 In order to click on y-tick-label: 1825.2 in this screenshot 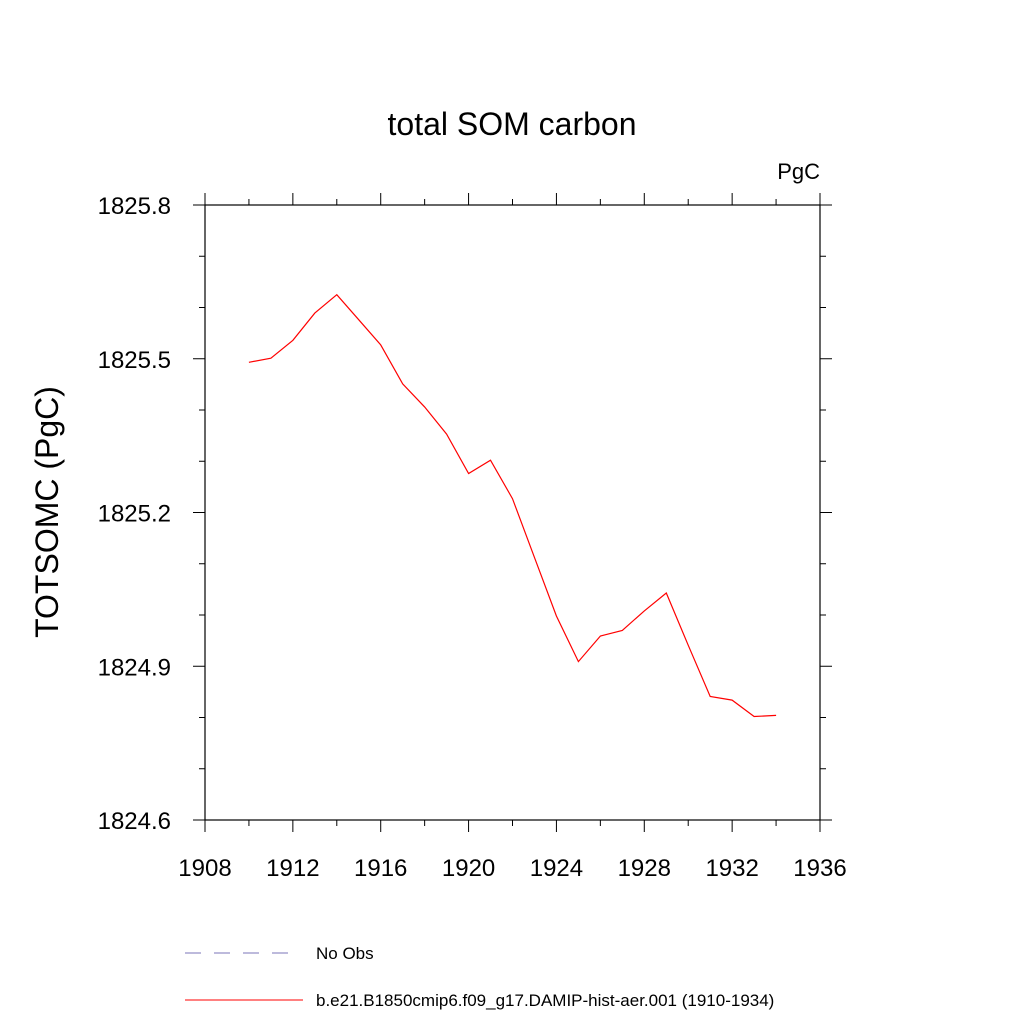, I will do `click(134, 514)`.